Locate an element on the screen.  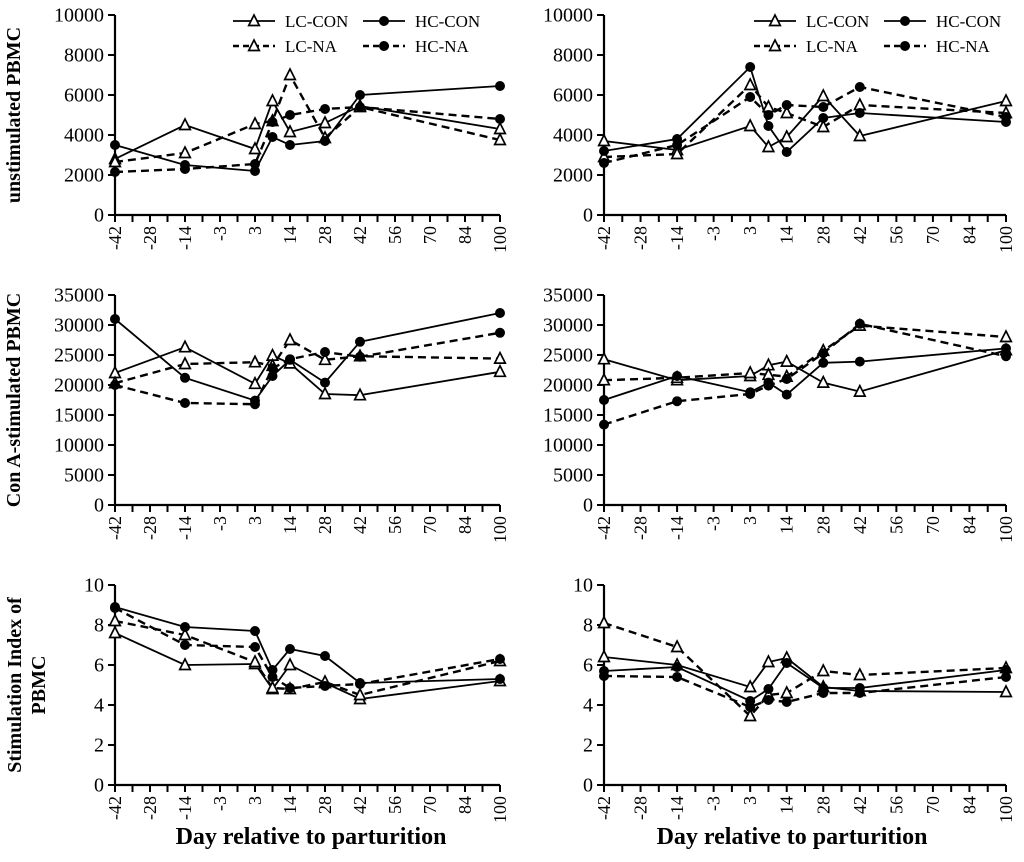
y-tick-label: 6000 is located at coordinates (84, 96).